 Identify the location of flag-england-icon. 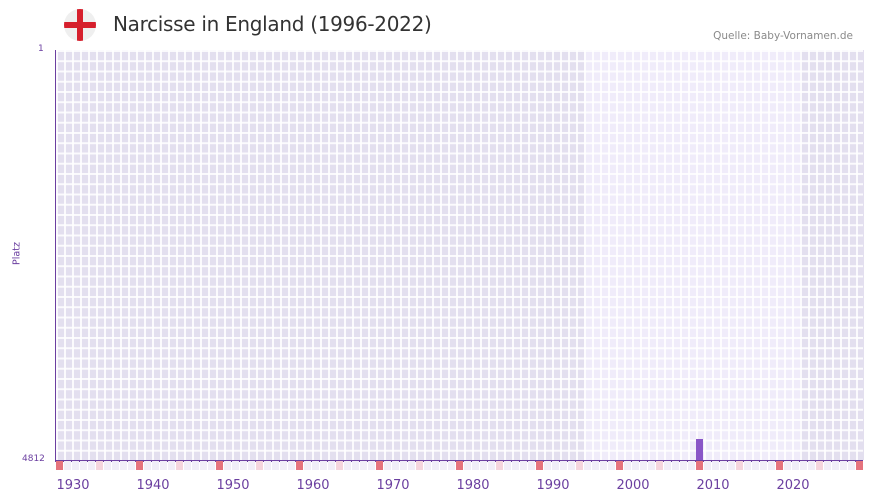
(80, 25).